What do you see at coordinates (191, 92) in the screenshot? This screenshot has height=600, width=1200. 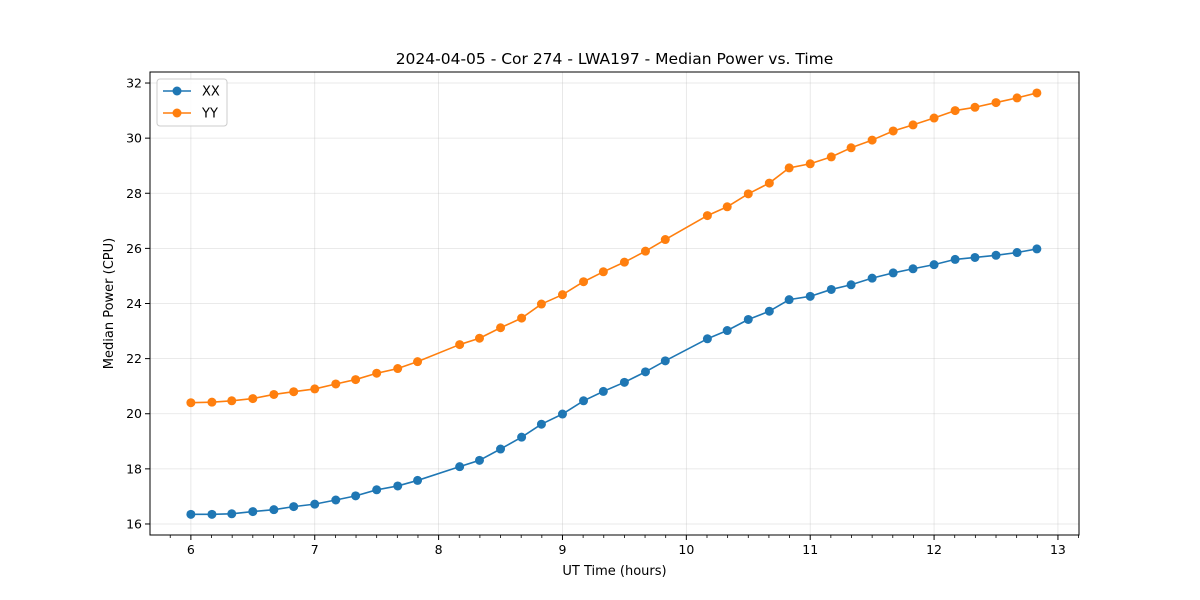 I see `legend-item-xx: XX` at bounding box center [191, 92].